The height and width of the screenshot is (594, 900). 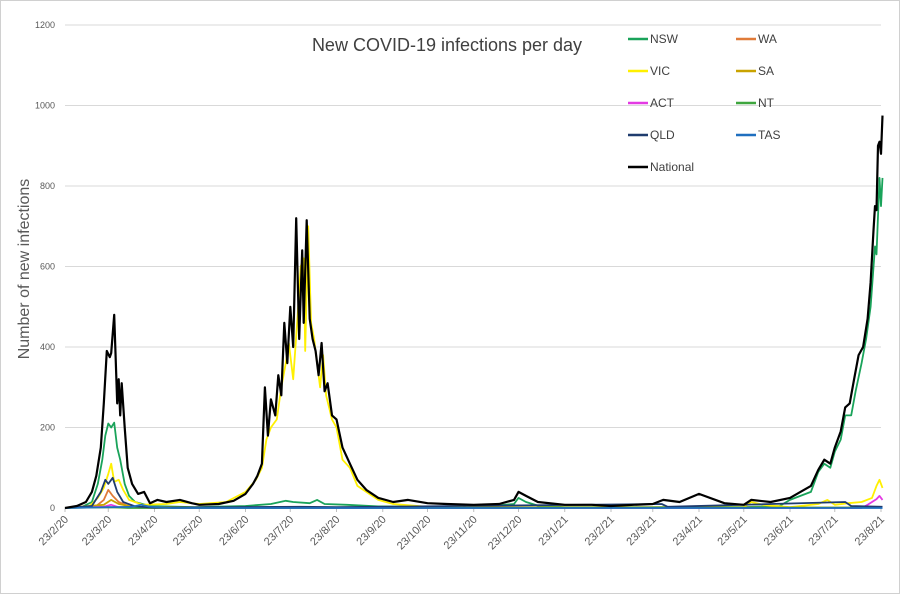 What do you see at coordinates (47, 428) in the screenshot?
I see `y-tick-label: 200` at bounding box center [47, 428].